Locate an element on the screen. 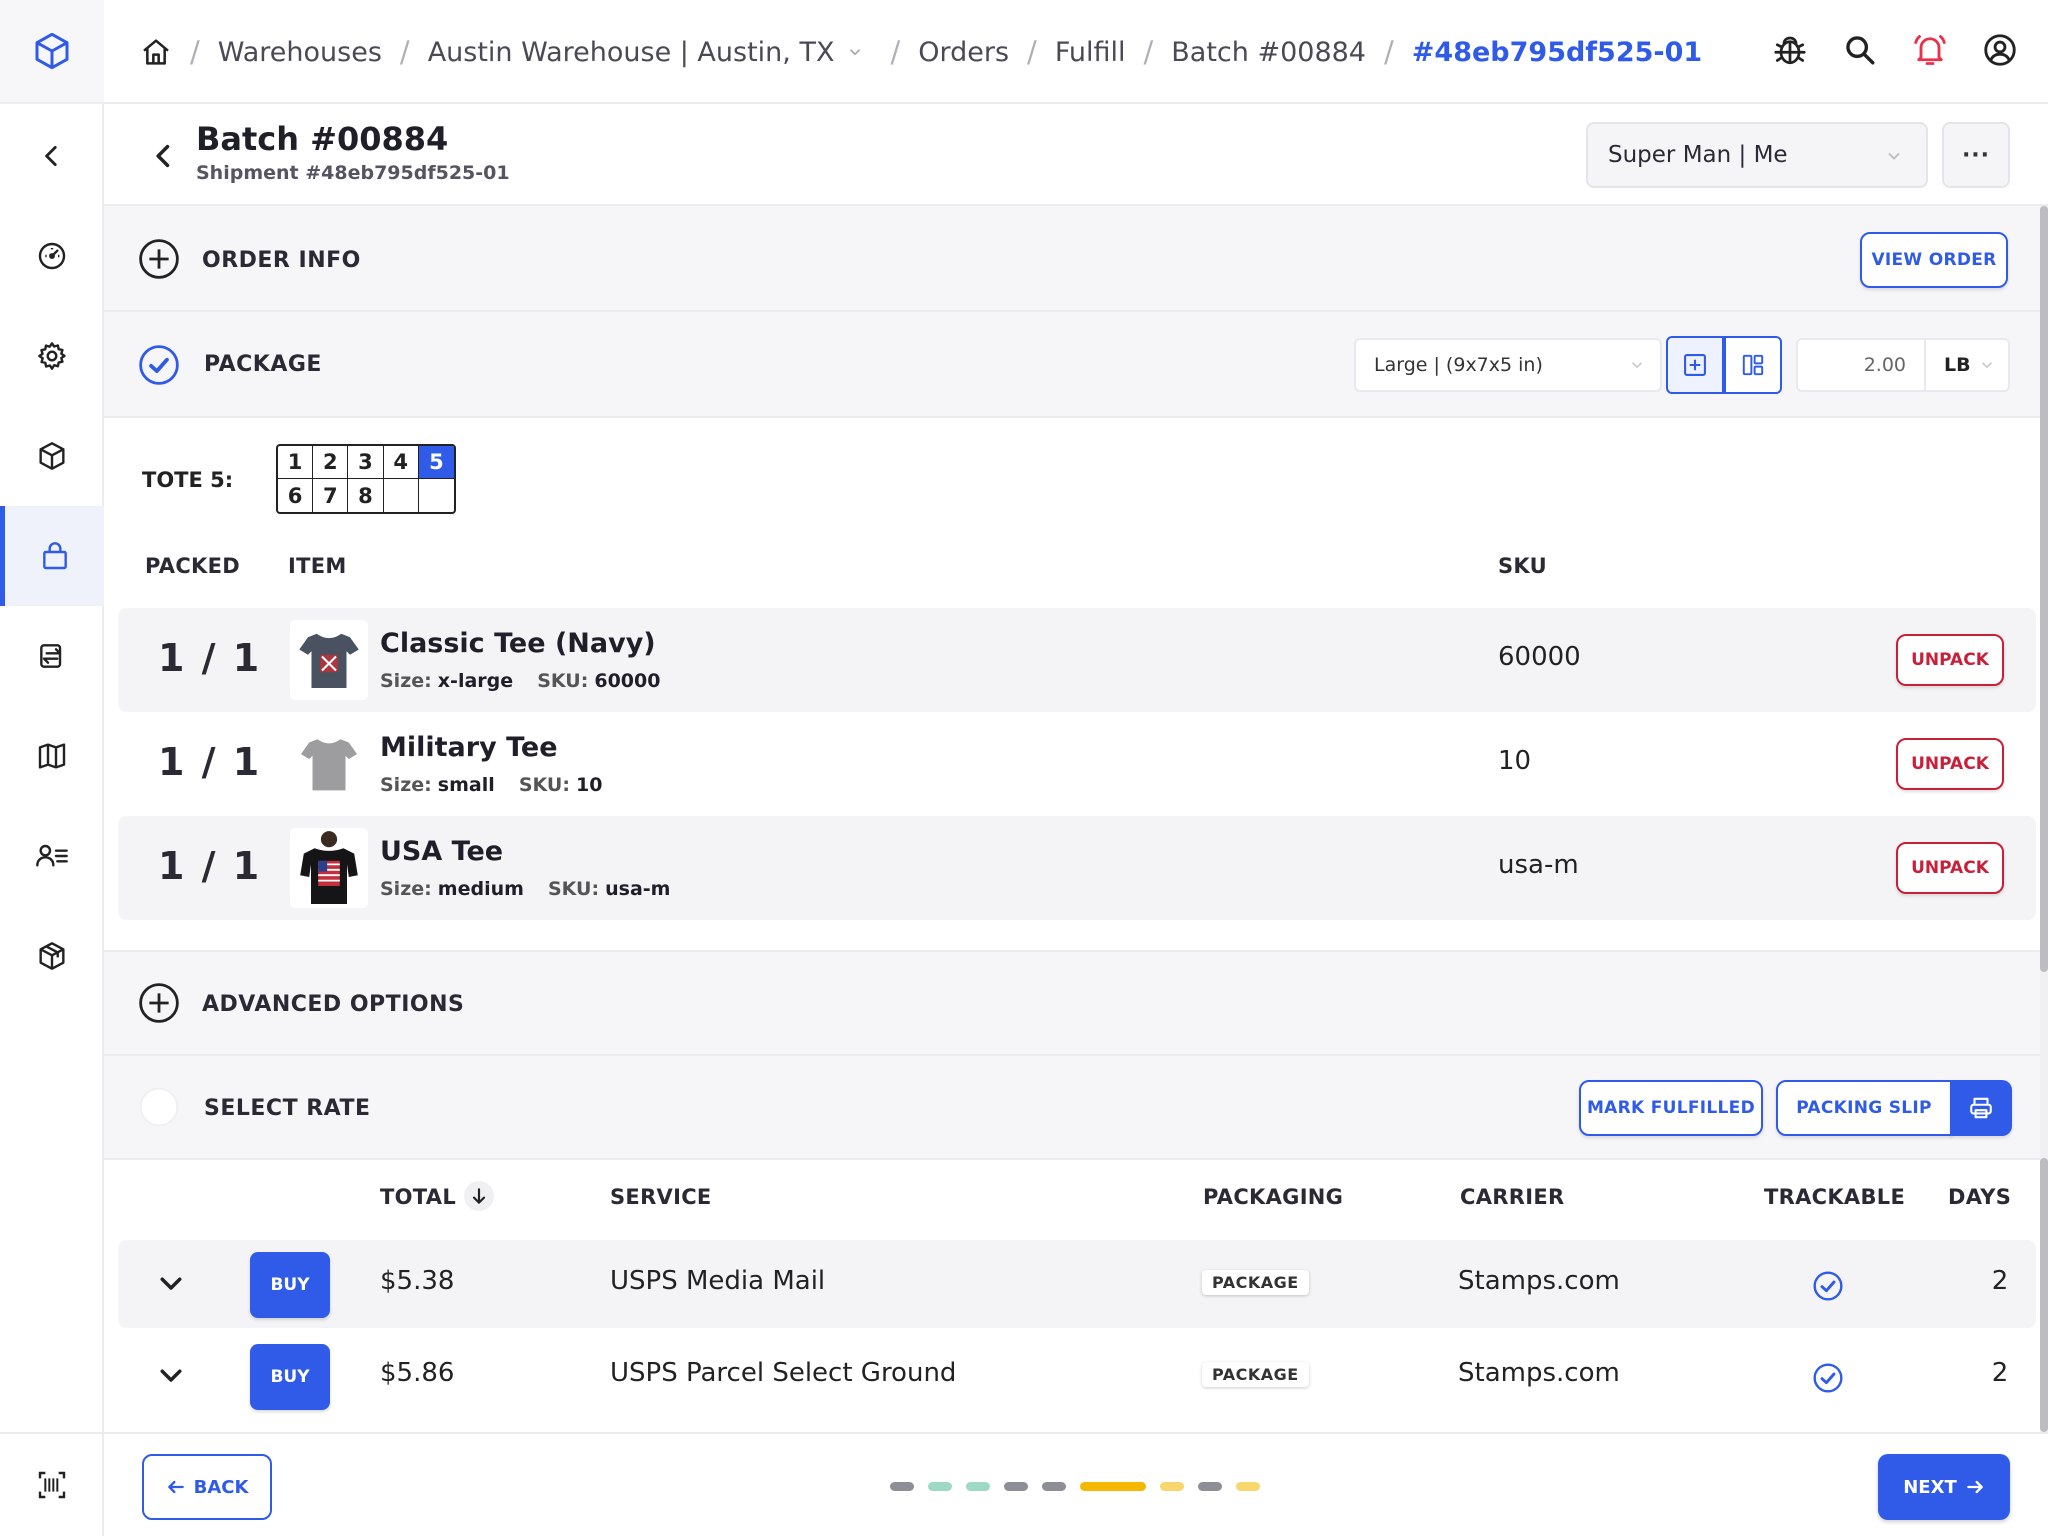 This screenshot has height=1536, width=2048. sidebar-item-dashboard is located at coordinates (52, 256).